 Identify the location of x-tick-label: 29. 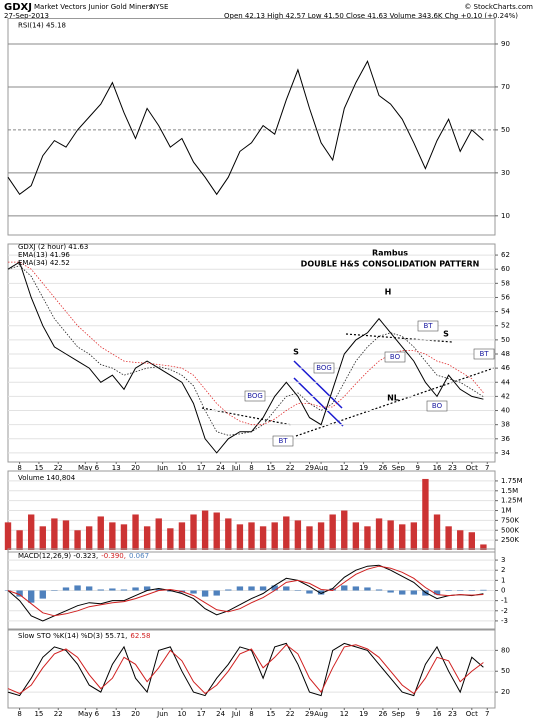
(309, 714).